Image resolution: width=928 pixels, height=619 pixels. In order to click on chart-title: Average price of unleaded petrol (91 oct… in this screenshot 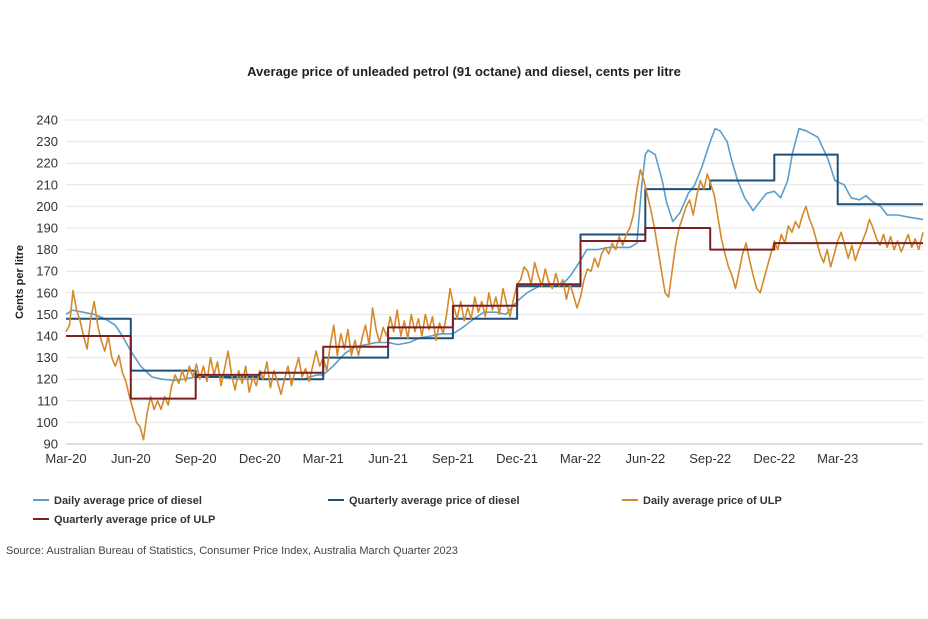, I will do `click(464, 71)`.